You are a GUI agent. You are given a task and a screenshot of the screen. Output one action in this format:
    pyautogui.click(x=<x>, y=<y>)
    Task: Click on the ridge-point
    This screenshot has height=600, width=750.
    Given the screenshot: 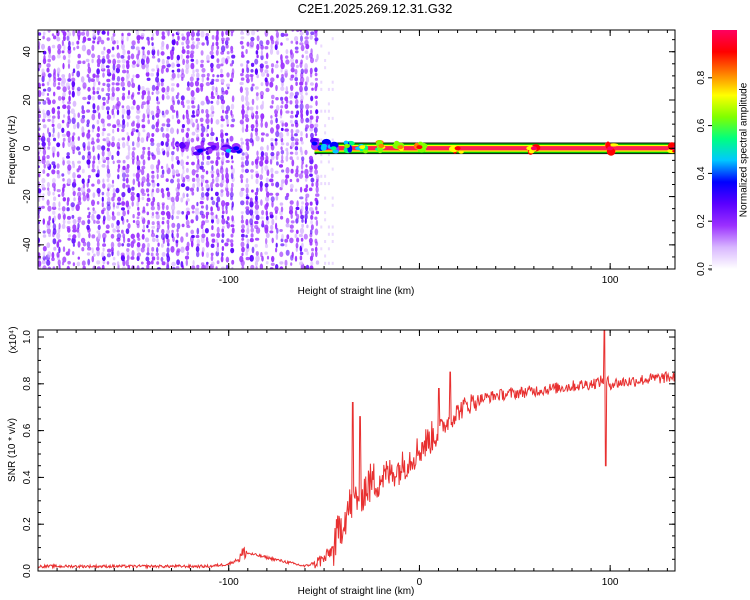 What is the action you would take?
    pyautogui.click(x=347, y=145)
    